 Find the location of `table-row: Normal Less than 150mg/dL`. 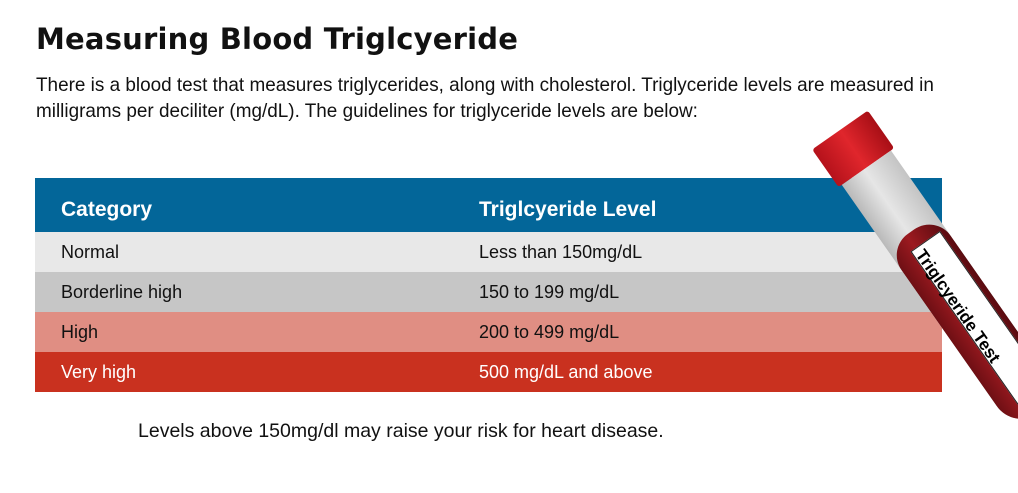

table-row: Normal Less than 150mg/dL is located at coordinates (488, 252).